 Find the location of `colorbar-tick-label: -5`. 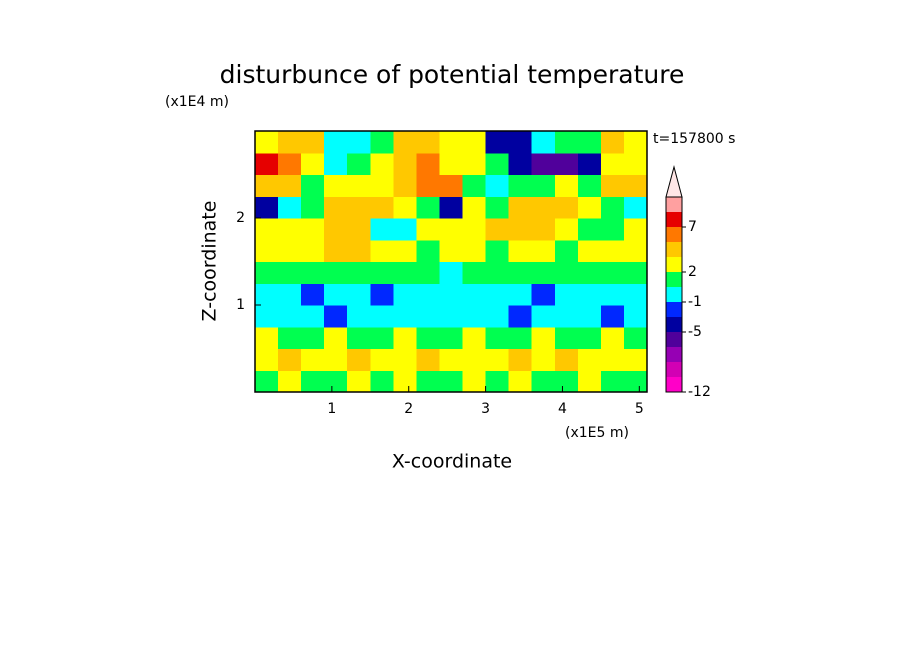

colorbar-tick-label: -5 is located at coordinates (695, 332).